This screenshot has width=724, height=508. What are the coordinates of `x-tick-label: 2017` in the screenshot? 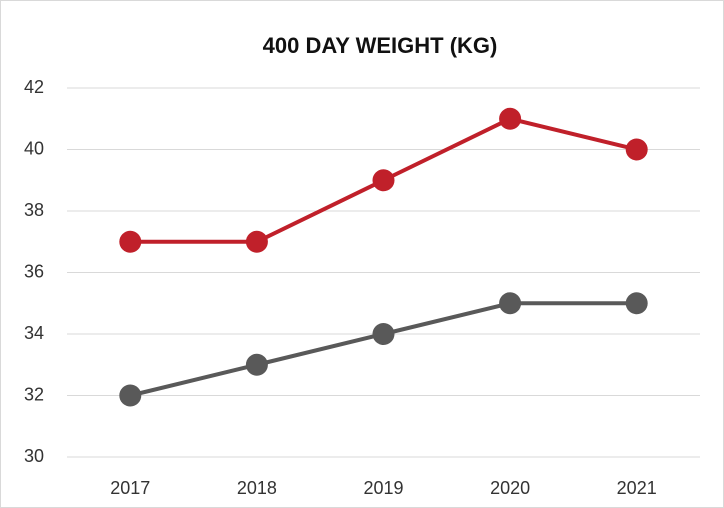 It's located at (130, 488).